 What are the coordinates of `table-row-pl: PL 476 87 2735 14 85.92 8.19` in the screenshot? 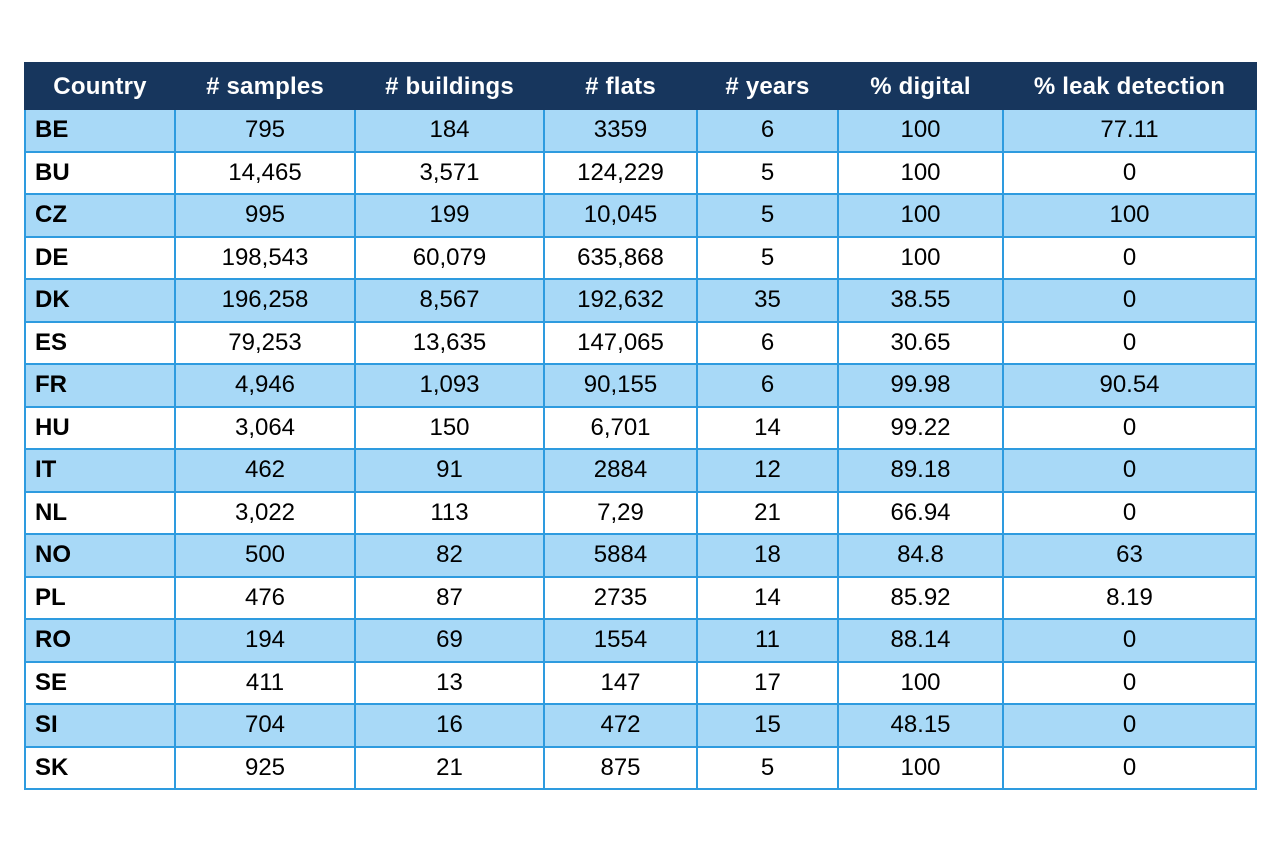 It's located at (640, 597).